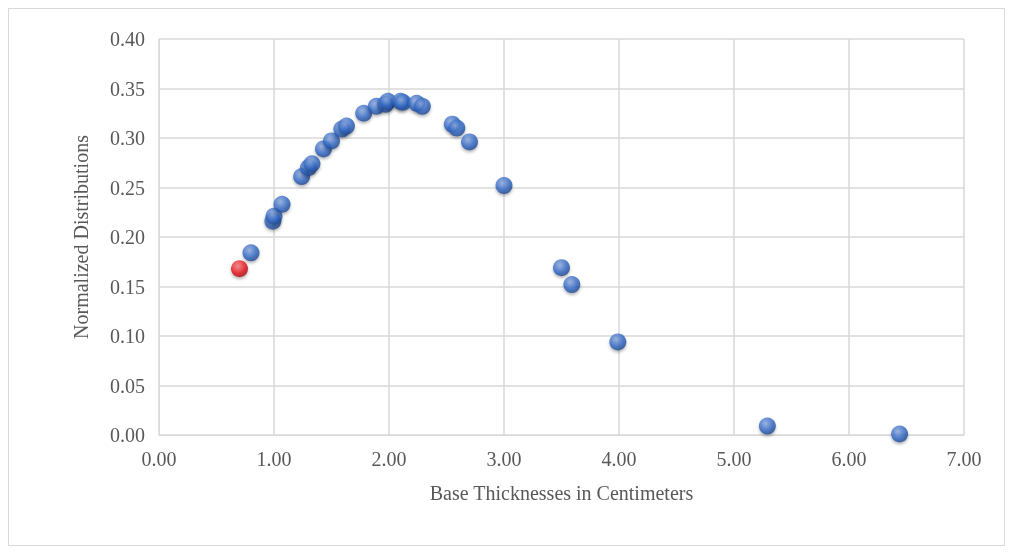 The height and width of the screenshot is (554, 1013). I want to click on y-tick-label: 0.35, so click(127, 88).